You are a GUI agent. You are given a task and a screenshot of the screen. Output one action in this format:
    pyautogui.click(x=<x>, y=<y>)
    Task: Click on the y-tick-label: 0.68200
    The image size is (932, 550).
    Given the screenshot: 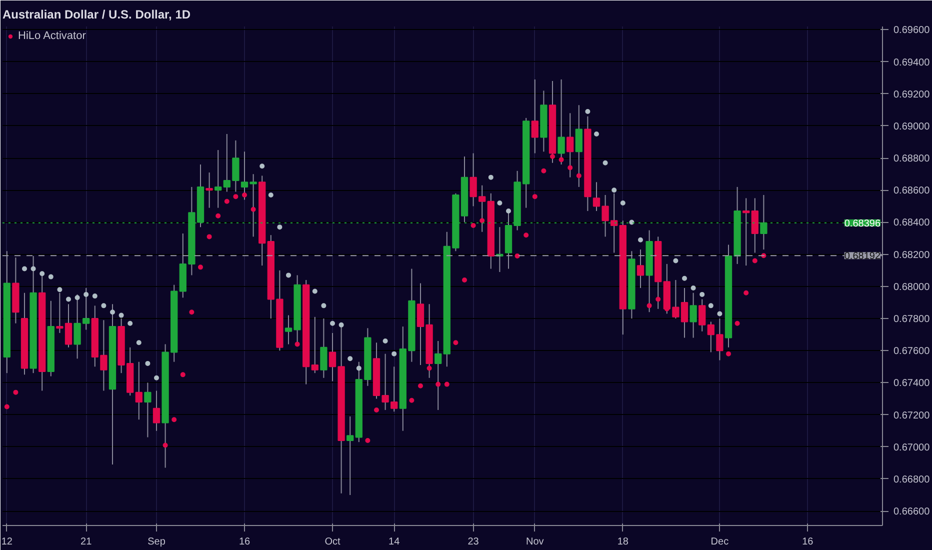 What is the action you would take?
    pyautogui.click(x=912, y=255)
    